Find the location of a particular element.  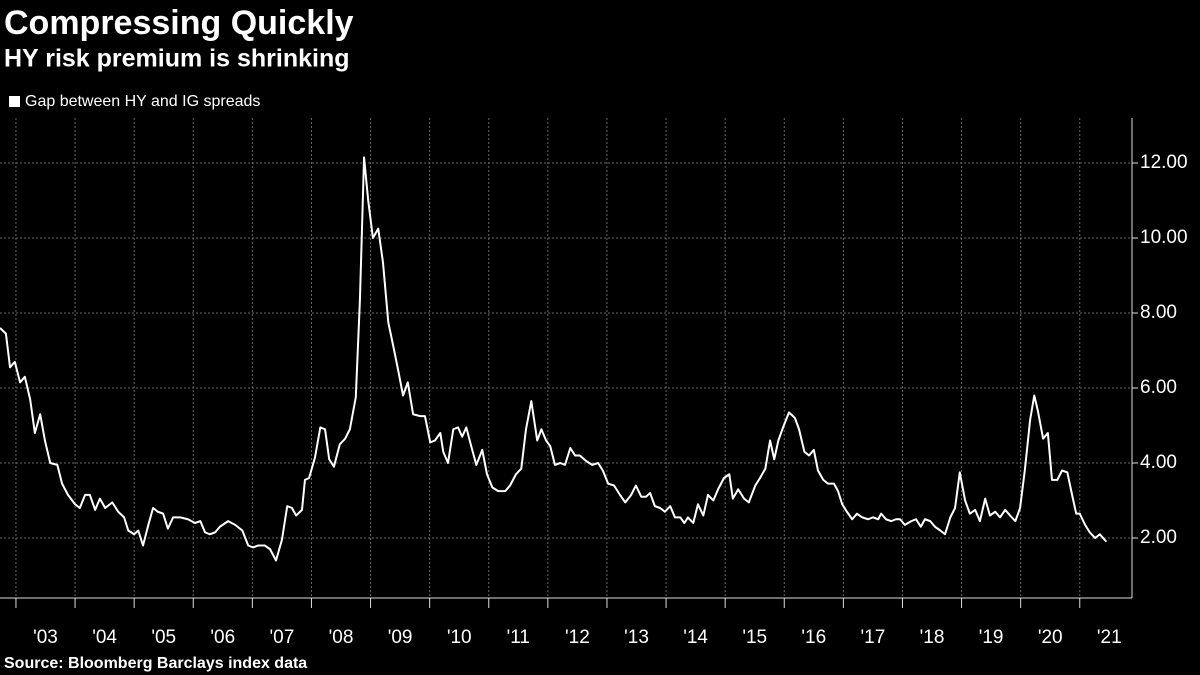

y-tick-label: 4.00 is located at coordinates (1158, 462).